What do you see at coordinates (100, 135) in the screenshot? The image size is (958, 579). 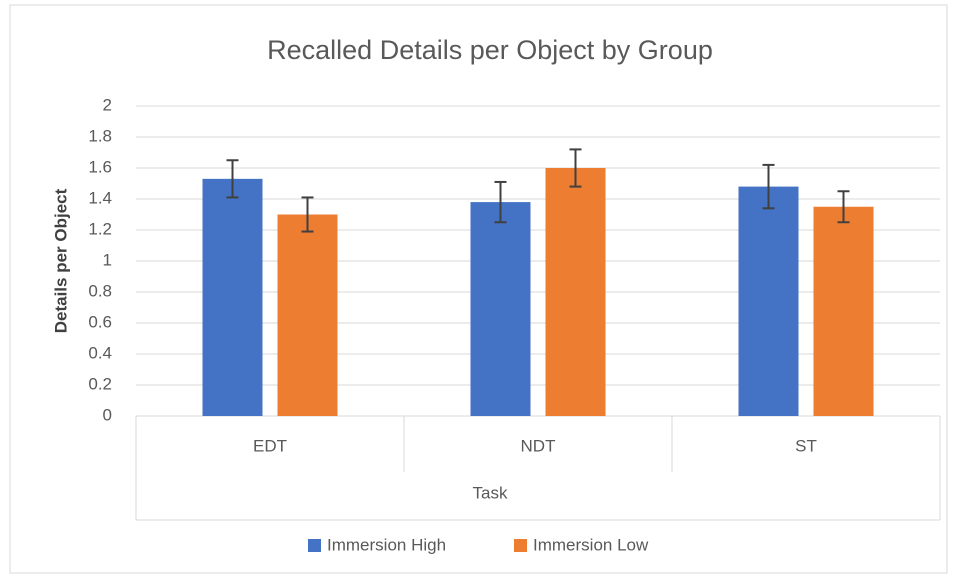 I see `y-tick-label: 1.8` at bounding box center [100, 135].